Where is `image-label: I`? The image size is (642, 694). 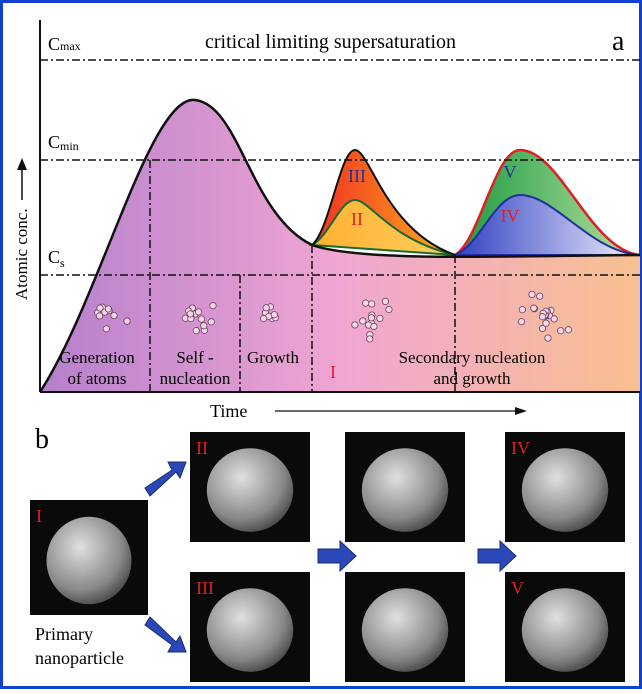
image-label: I is located at coordinates (39, 516).